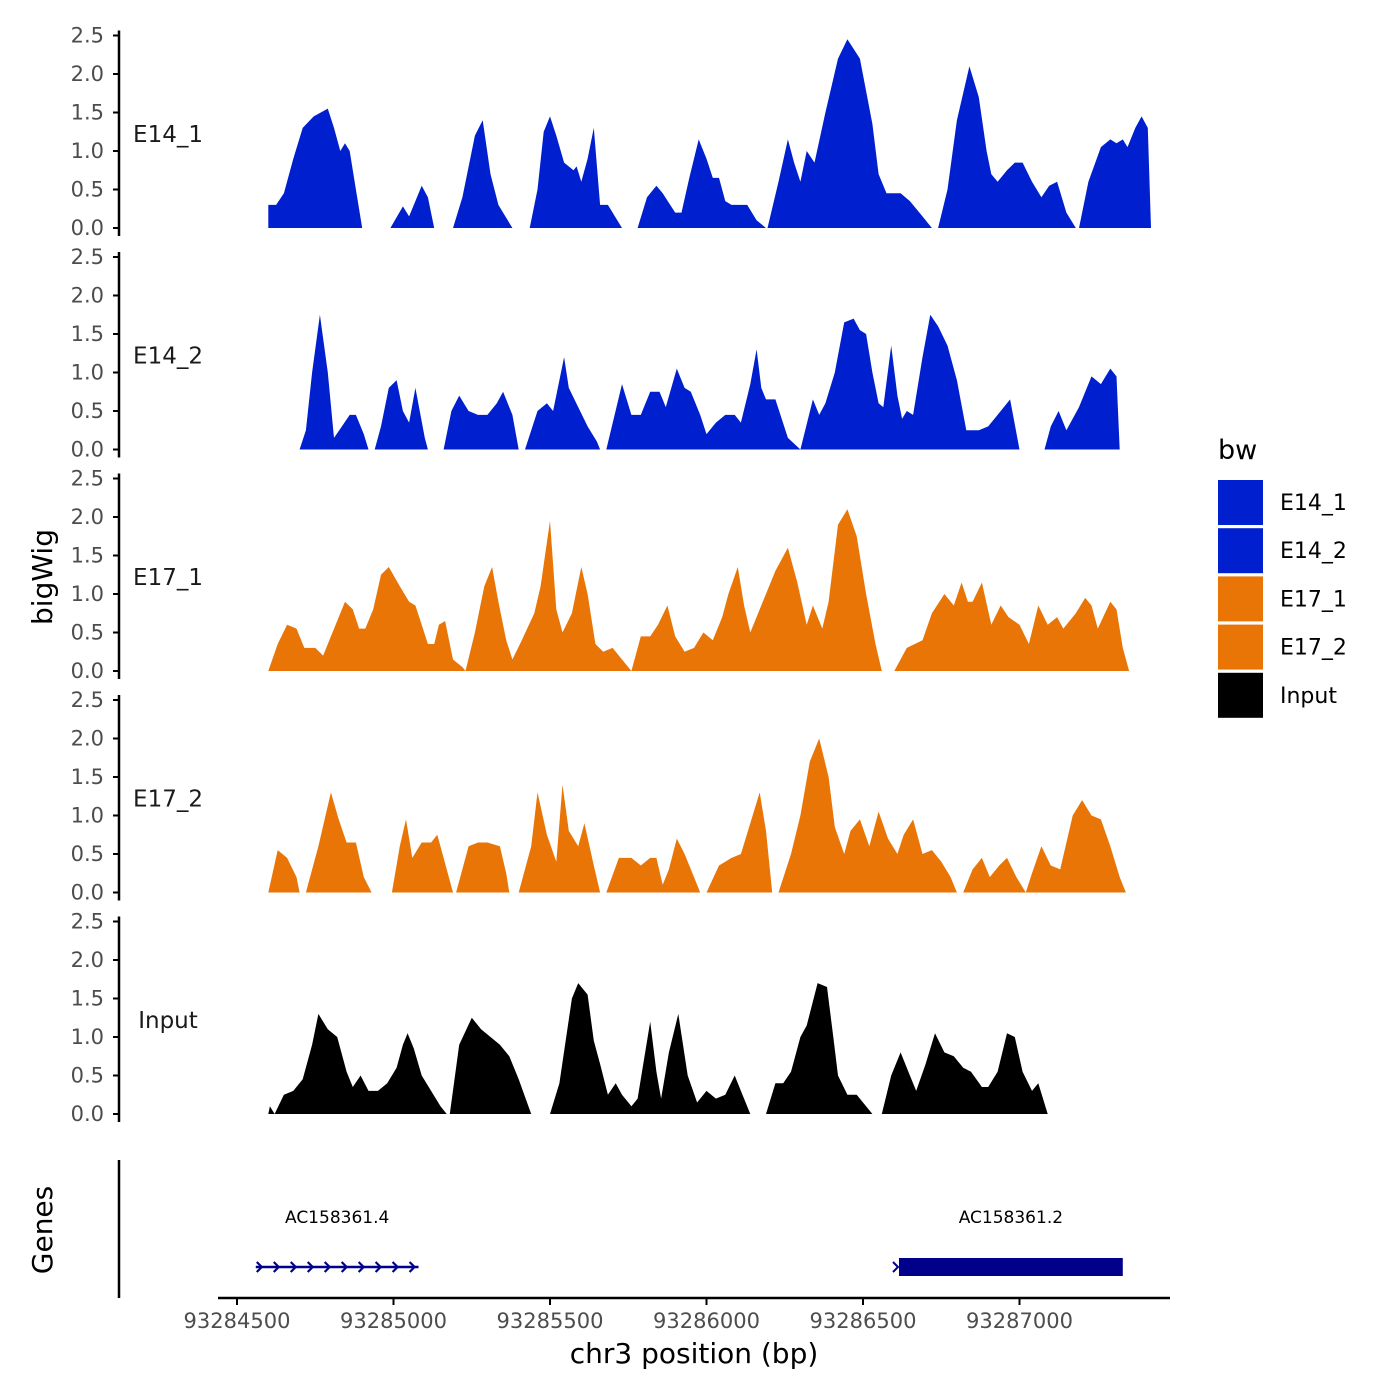 This screenshot has height=1400, width=1400. Describe the element at coordinates (42, 1230) in the screenshot. I see `genes-axis-title: Genes` at that location.